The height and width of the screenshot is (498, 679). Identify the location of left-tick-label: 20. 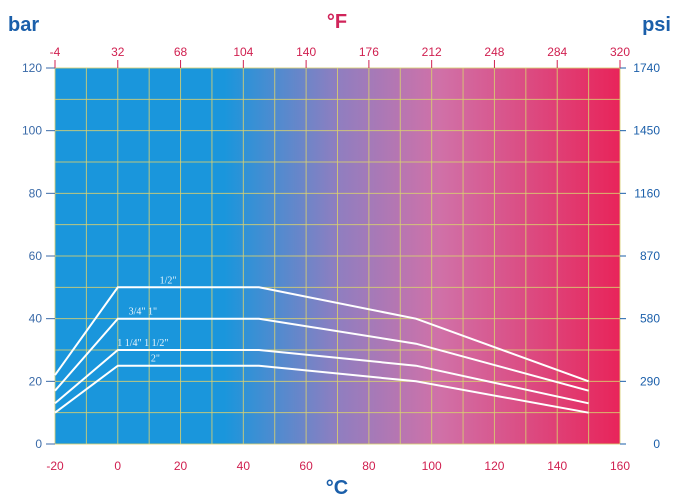
(36, 381).